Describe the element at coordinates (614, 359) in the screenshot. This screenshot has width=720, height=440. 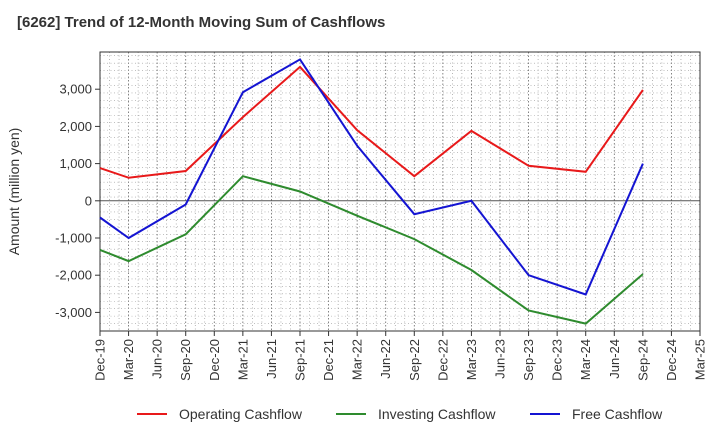
I see `x-tick-label: Jun-24` at that location.